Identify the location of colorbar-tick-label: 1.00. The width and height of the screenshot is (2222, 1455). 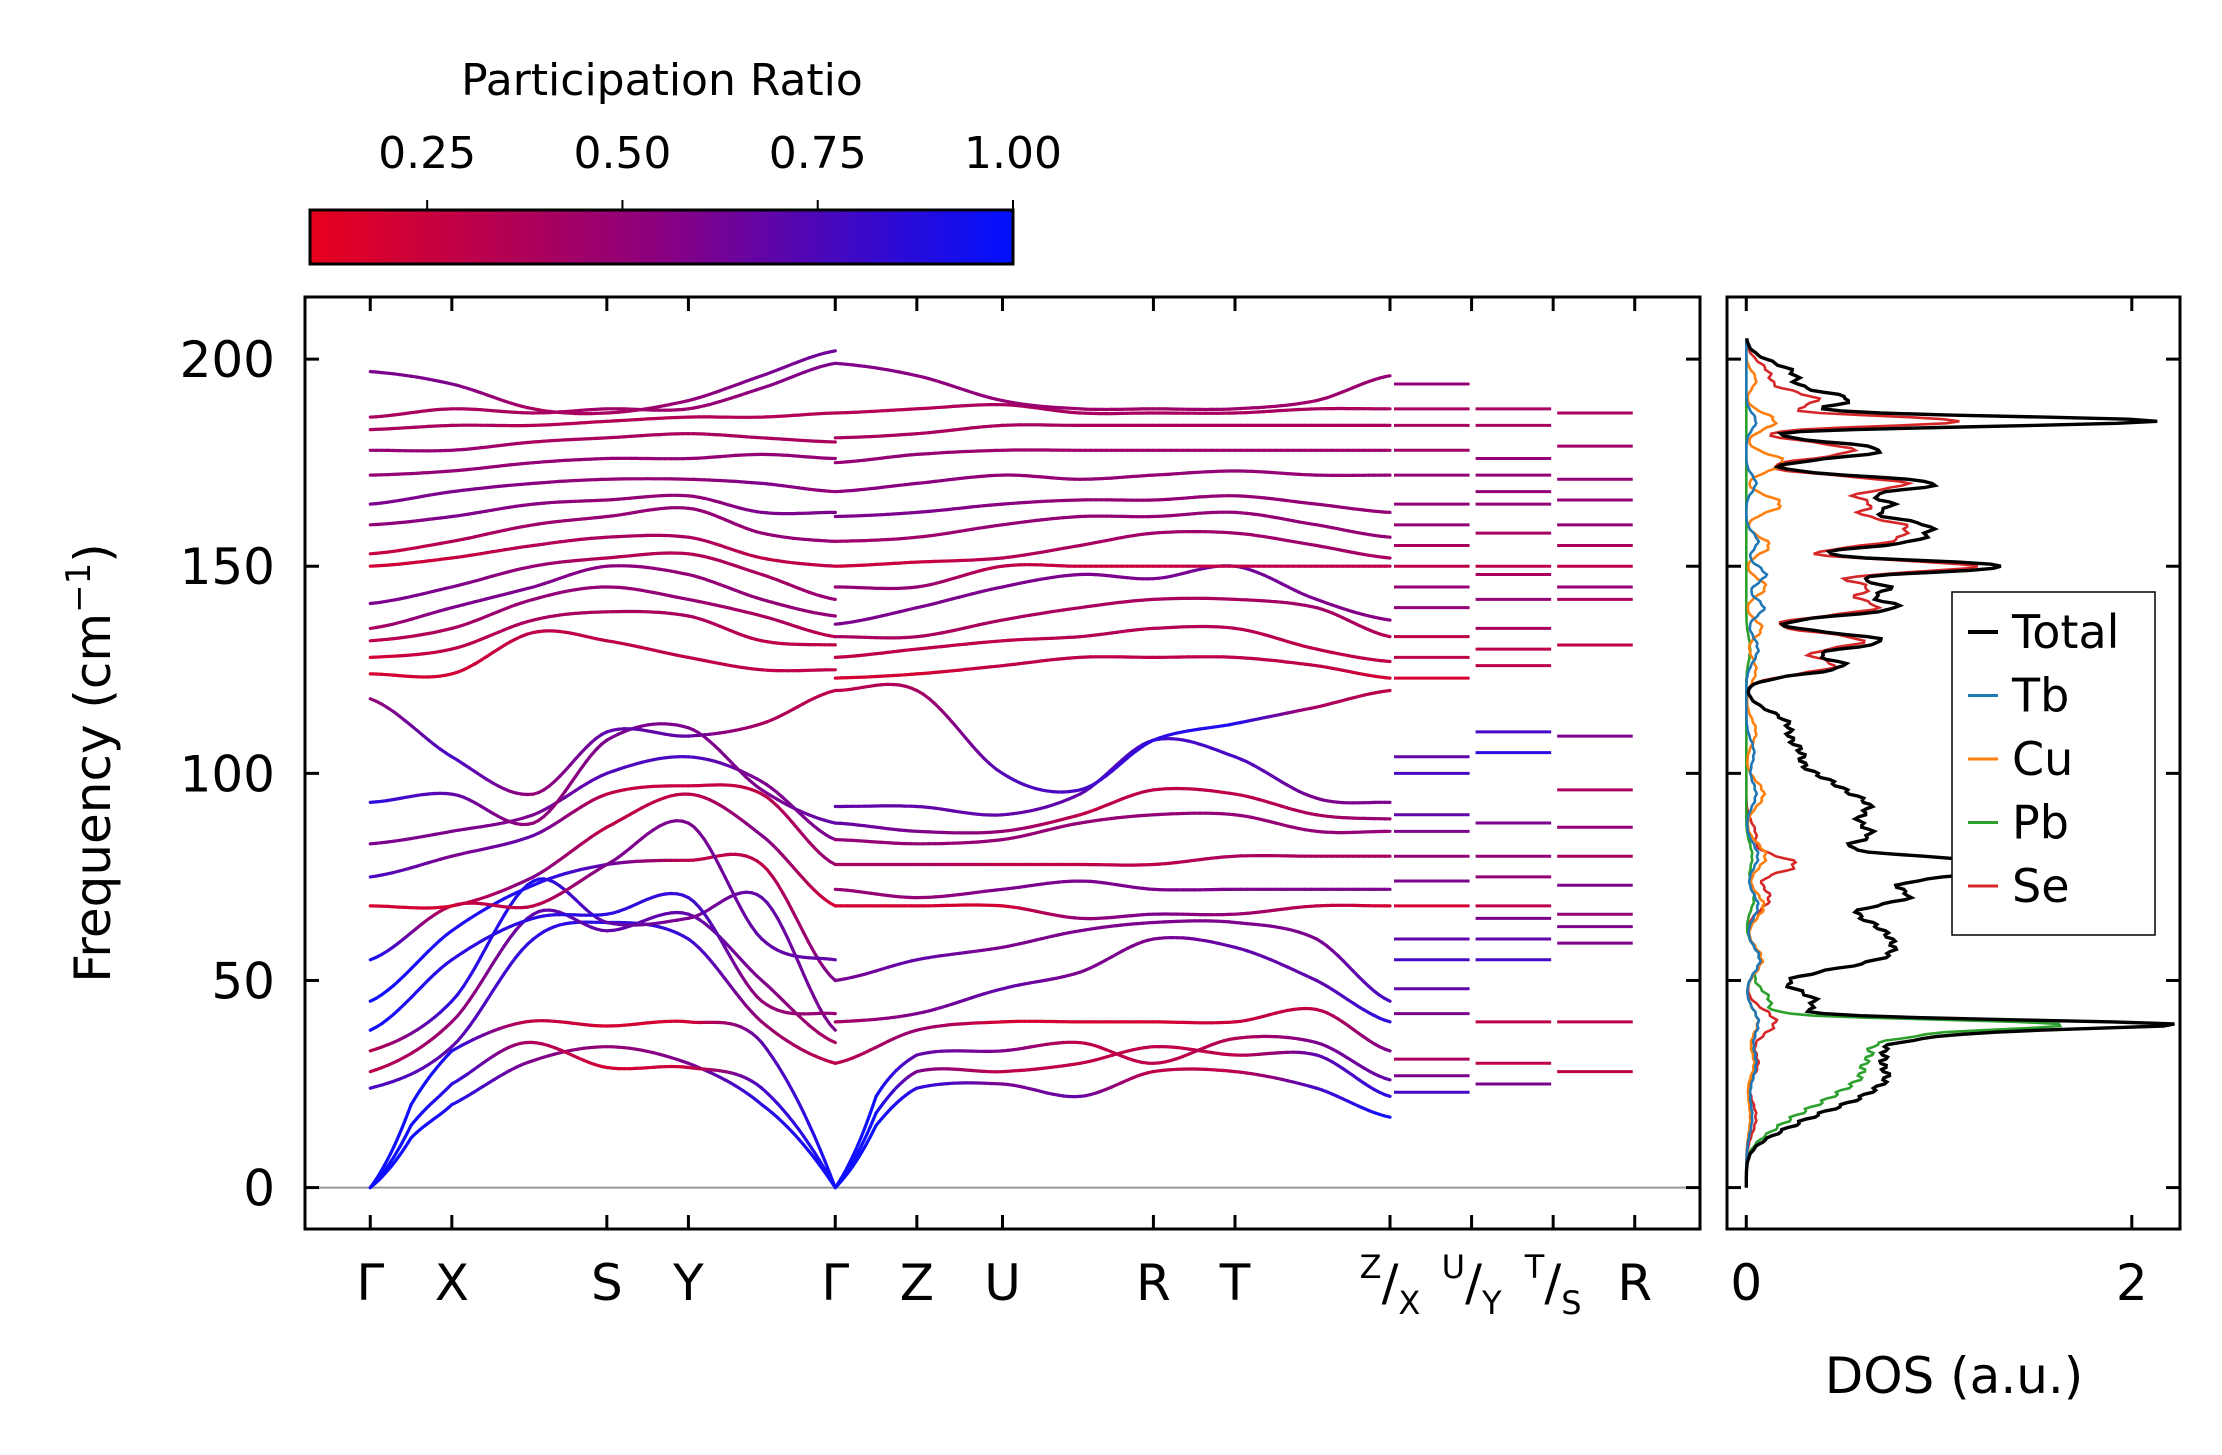
(1013, 153).